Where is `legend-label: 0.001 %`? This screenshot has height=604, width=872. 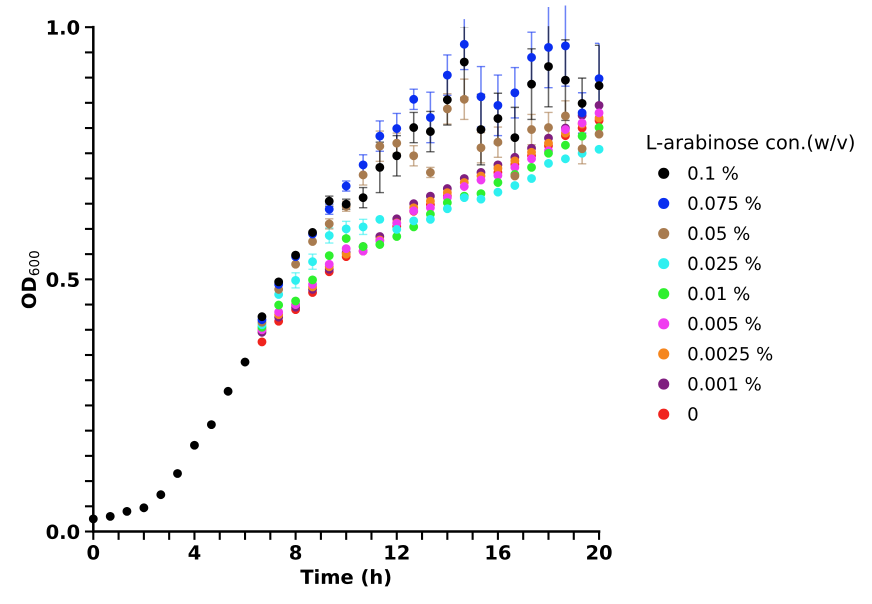
legend-label: 0.001 % is located at coordinates (724, 384).